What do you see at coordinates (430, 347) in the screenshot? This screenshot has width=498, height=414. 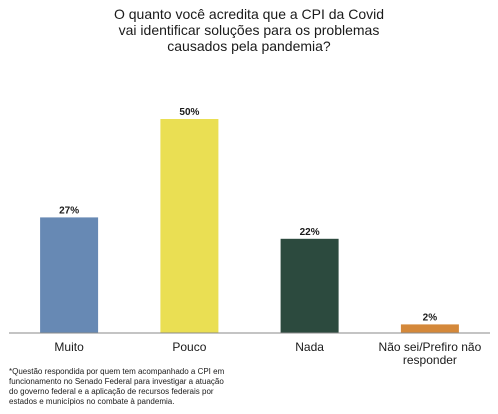 I see `category-label: Não sei/Prefiro não` at bounding box center [430, 347].